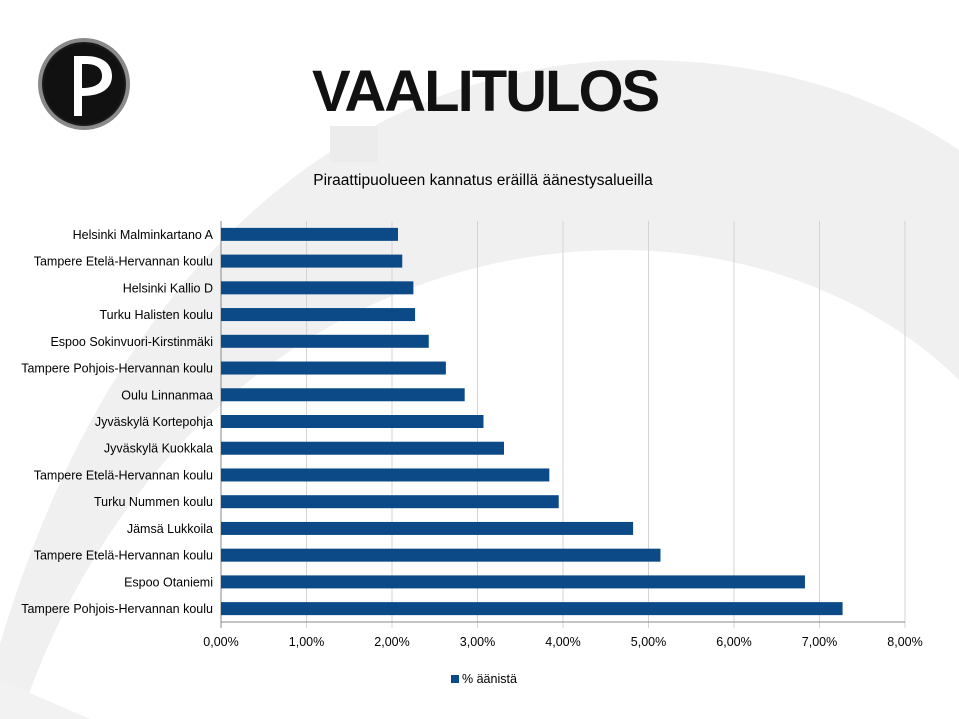  Describe the element at coordinates (170, 529) in the screenshot. I see `category-label: Jämsä Lukkoila` at that location.